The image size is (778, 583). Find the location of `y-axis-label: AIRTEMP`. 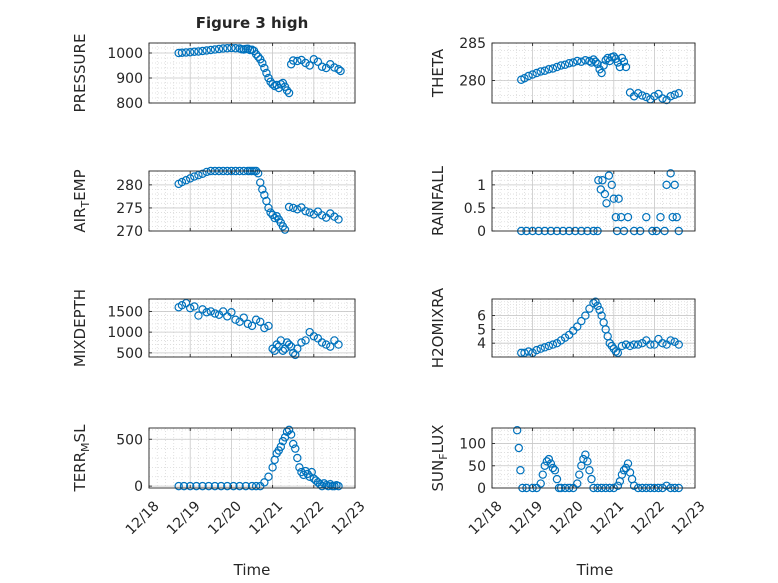

y-axis-label: AIRTEMP is located at coordinates (81, 200).